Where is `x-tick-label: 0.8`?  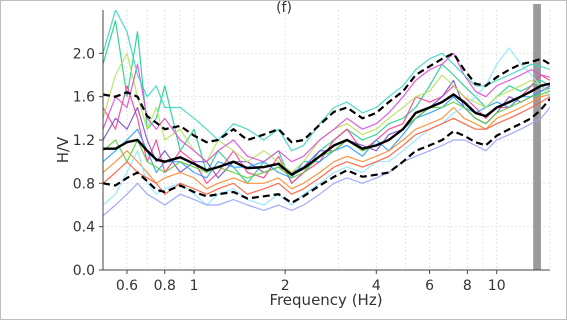 x-tick-label: 0.8 is located at coordinates (165, 286).